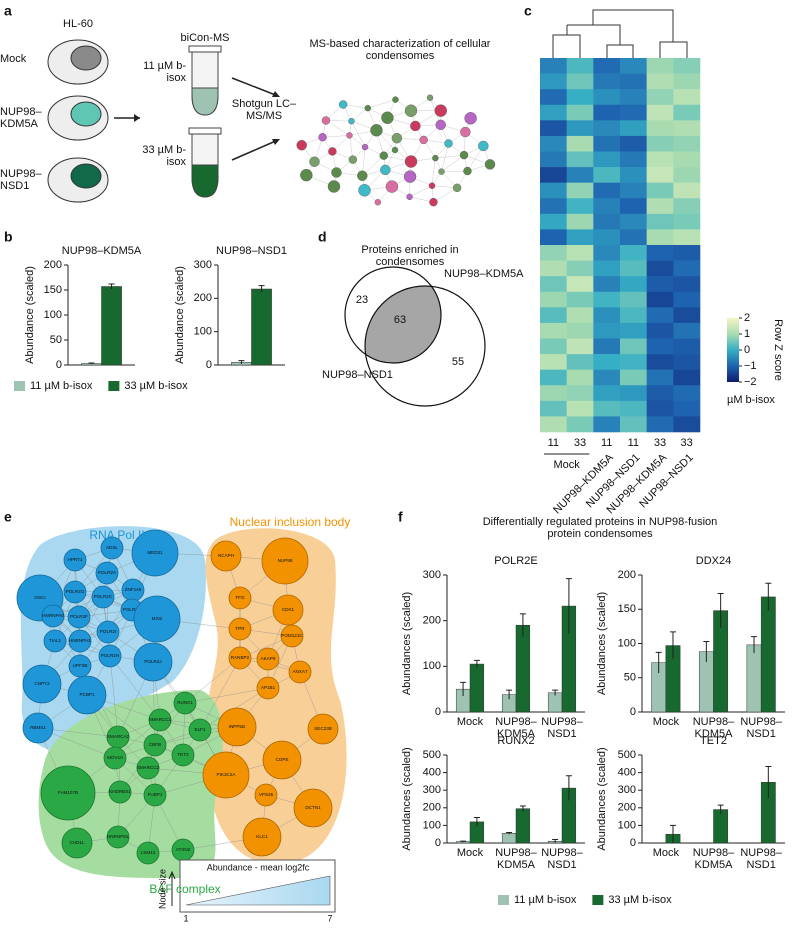  Describe the element at coordinates (747, 350) in the screenshot. I see `colorbar-tick-label: 0` at that location.